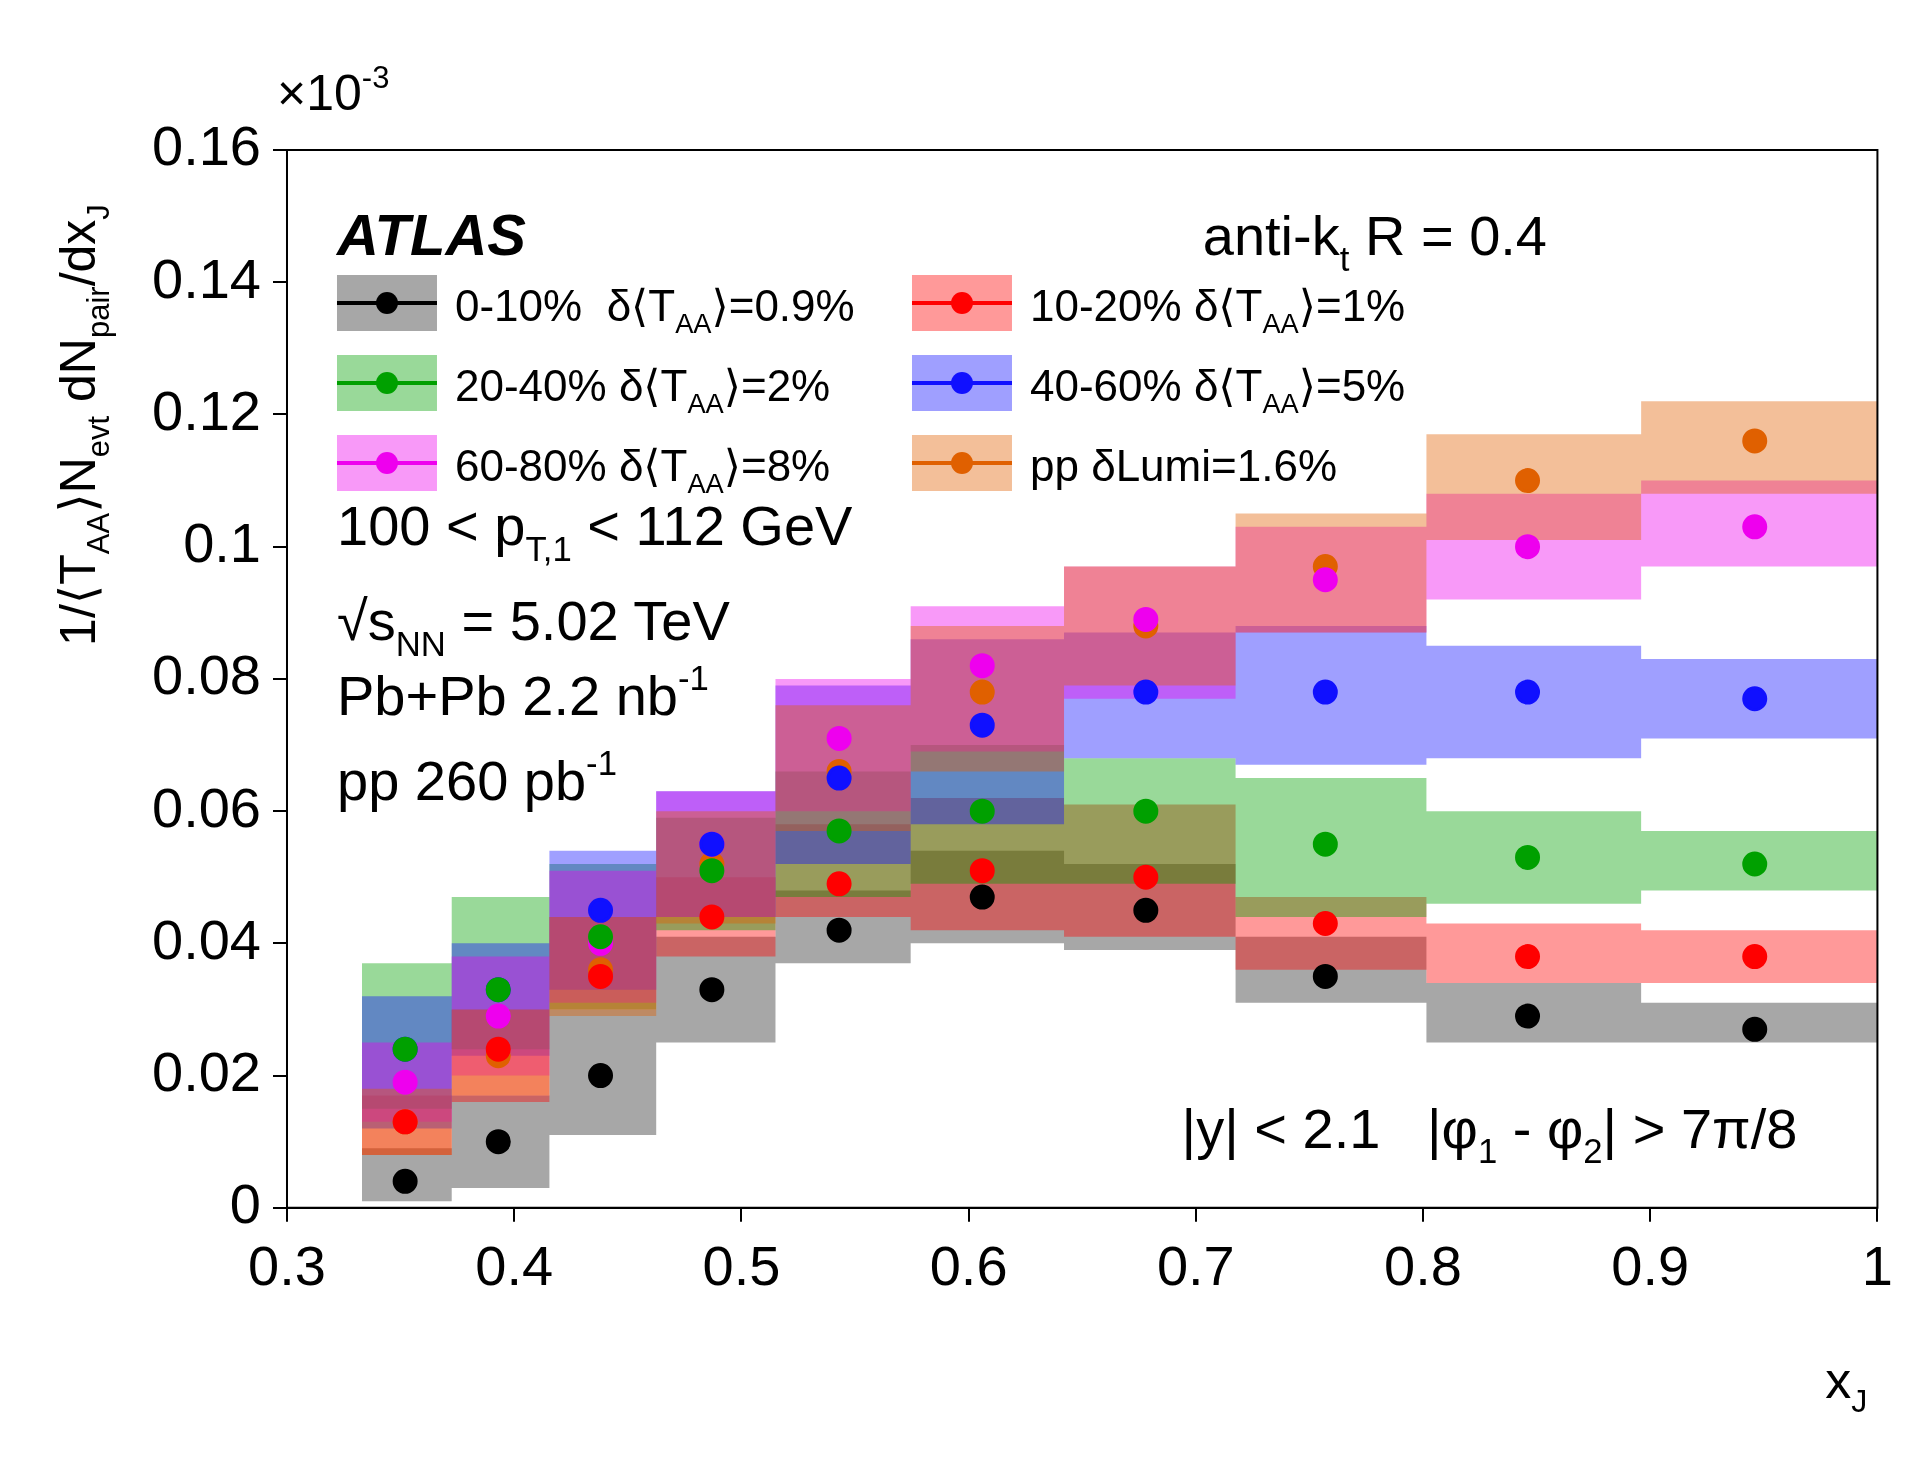 This screenshot has width=1907, height=1457. What do you see at coordinates (1650, 1265) in the screenshot?
I see `x-tick-label: 0.9` at bounding box center [1650, 1265].